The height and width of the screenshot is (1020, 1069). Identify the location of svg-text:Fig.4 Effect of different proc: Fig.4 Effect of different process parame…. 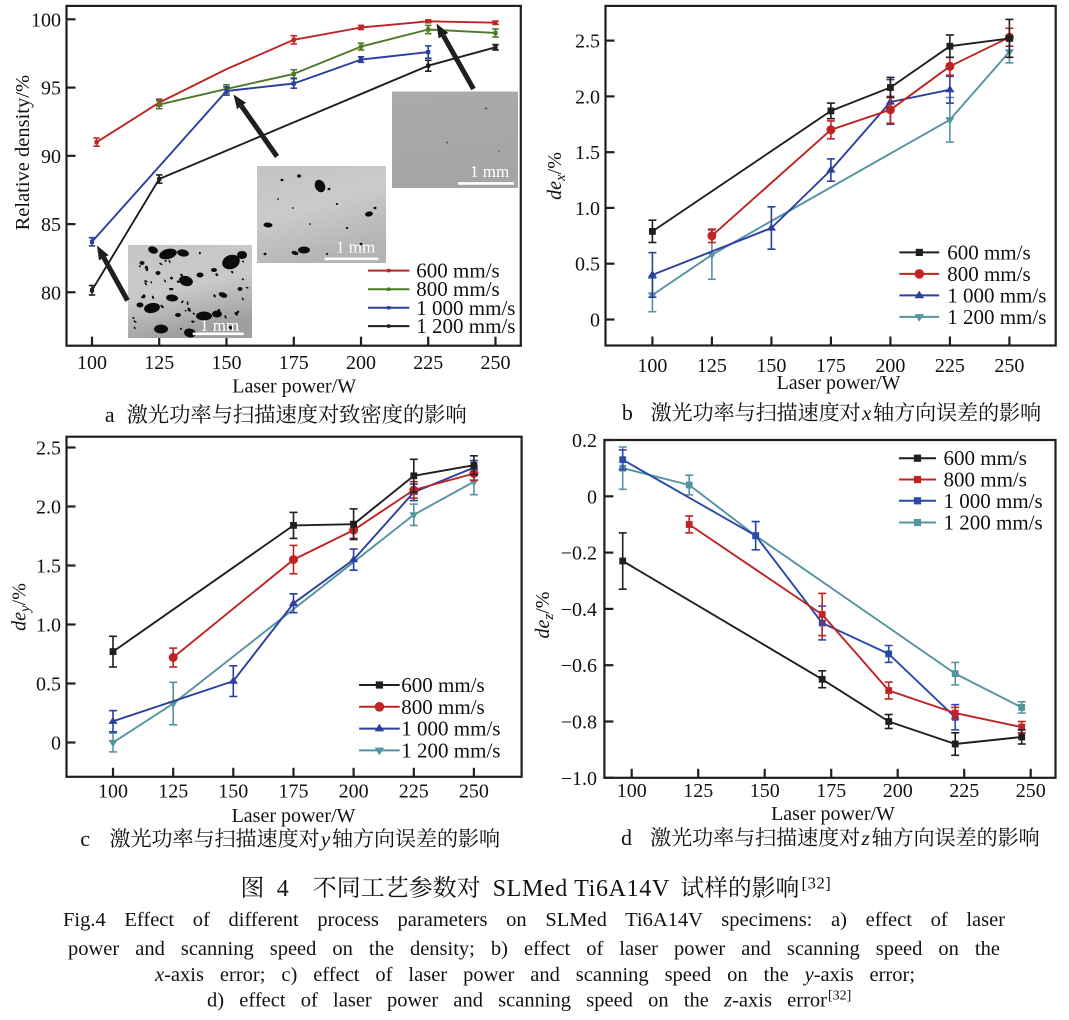
(534, 920).